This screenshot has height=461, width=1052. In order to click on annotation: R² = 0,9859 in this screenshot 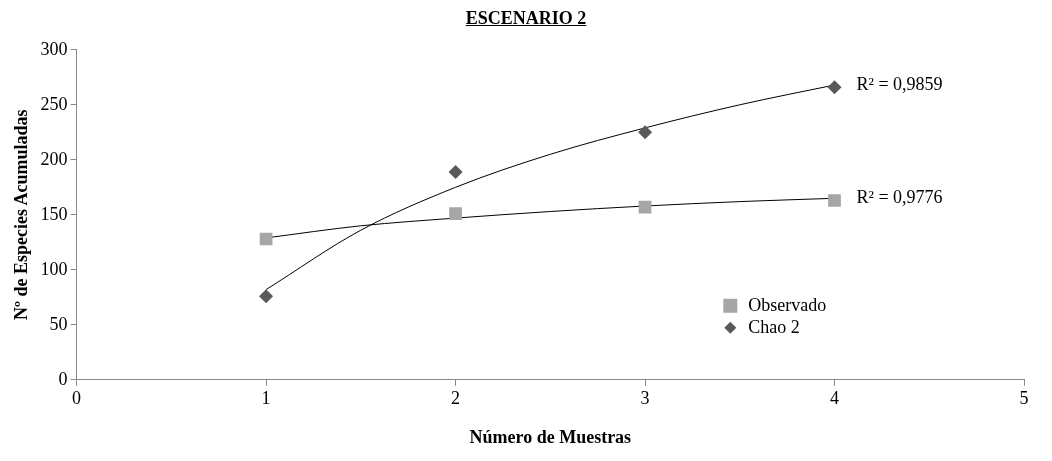, I will do `click(899, 83)`.